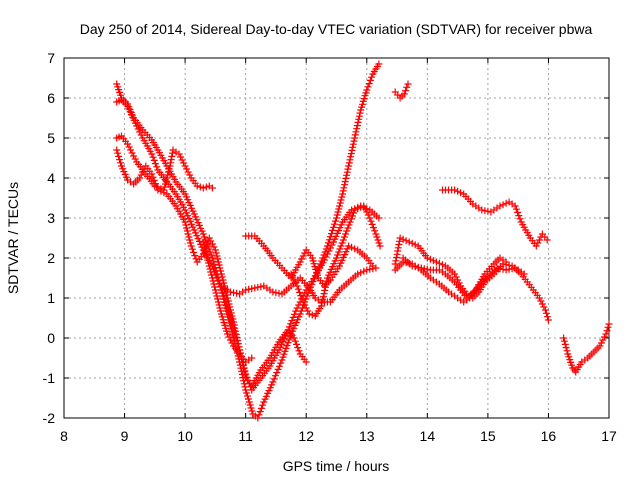 The image size is (640, 480). What do you see at coordinates (609, 436) in the screenshot?
I see `x-tick-label: 17` at bounding box center [609, 436].